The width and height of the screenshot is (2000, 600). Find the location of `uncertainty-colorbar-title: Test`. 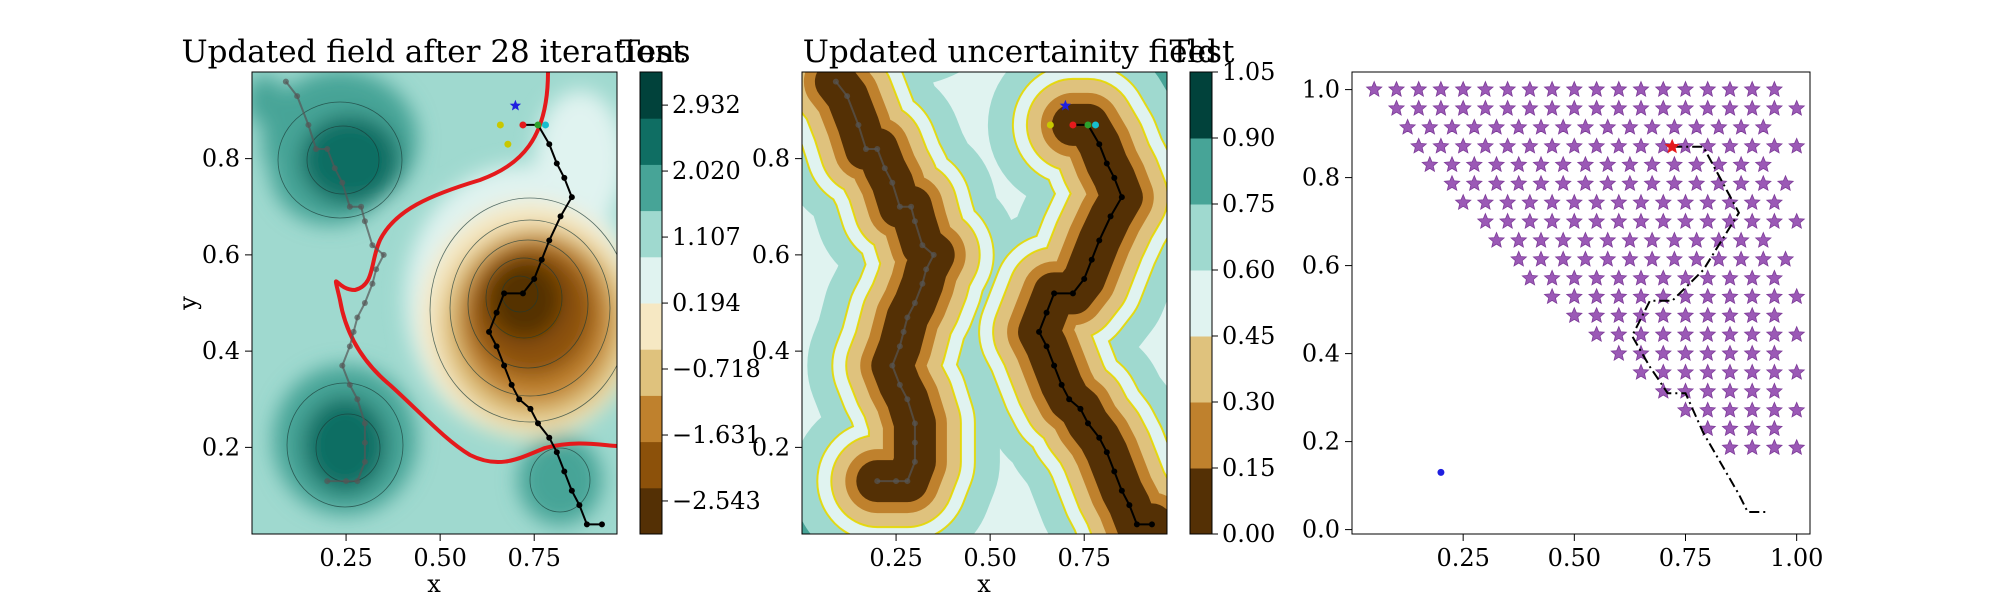

uncertainty-colorbar-title: Test is located at coordinates (1203, 52).